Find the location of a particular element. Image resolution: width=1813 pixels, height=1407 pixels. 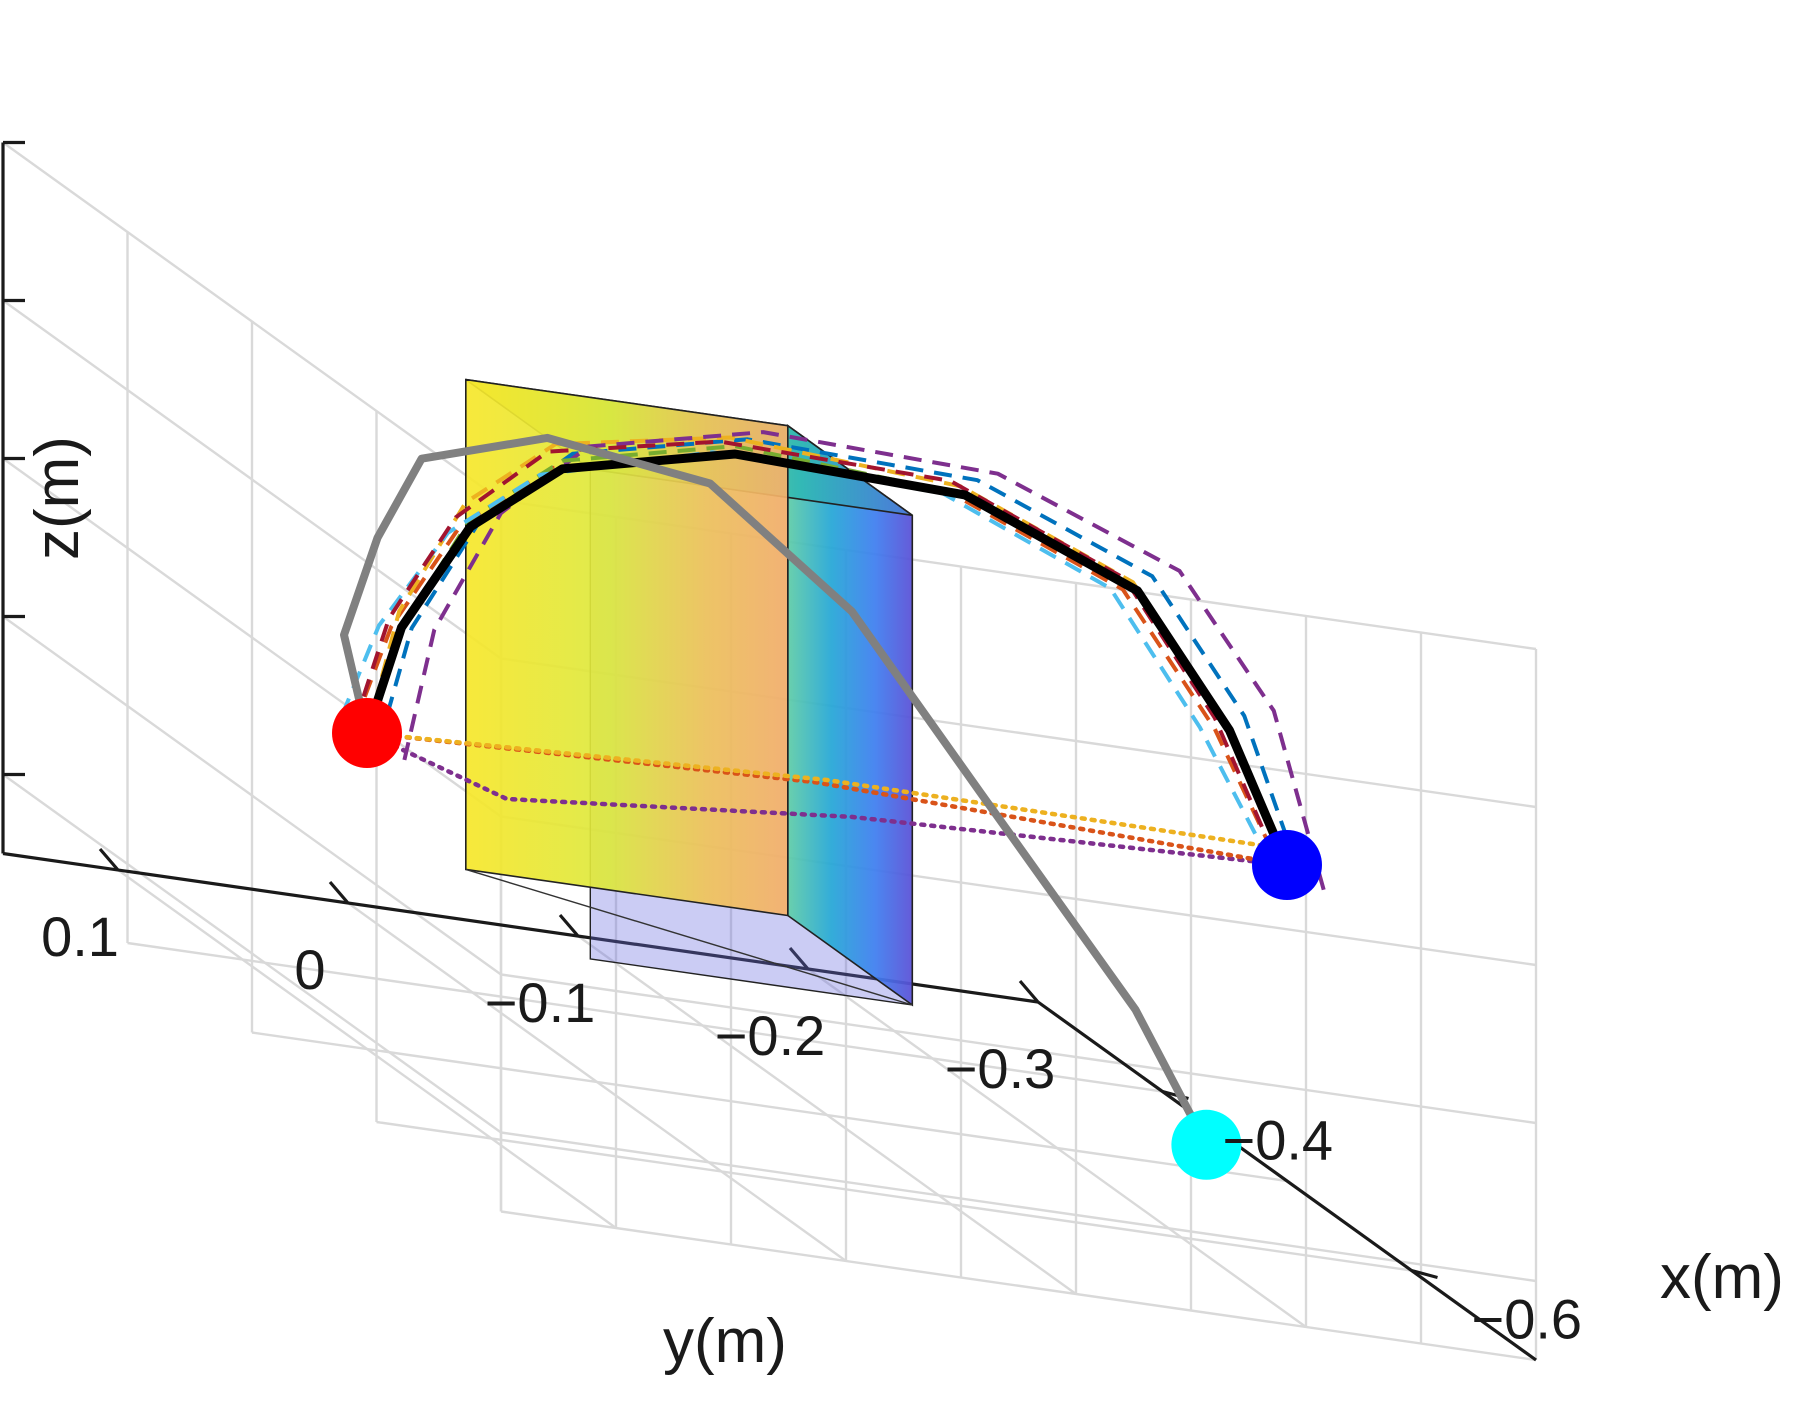

y-axis-label: y(m) is located at coordinates (725, 1341).